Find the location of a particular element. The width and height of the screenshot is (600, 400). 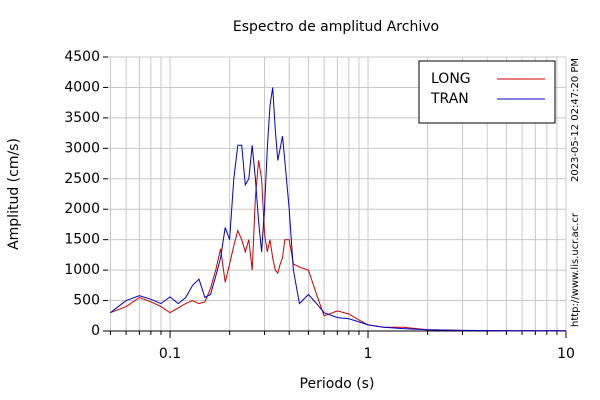

y-tick-label: 3000 is located at coordinates (82, 148).